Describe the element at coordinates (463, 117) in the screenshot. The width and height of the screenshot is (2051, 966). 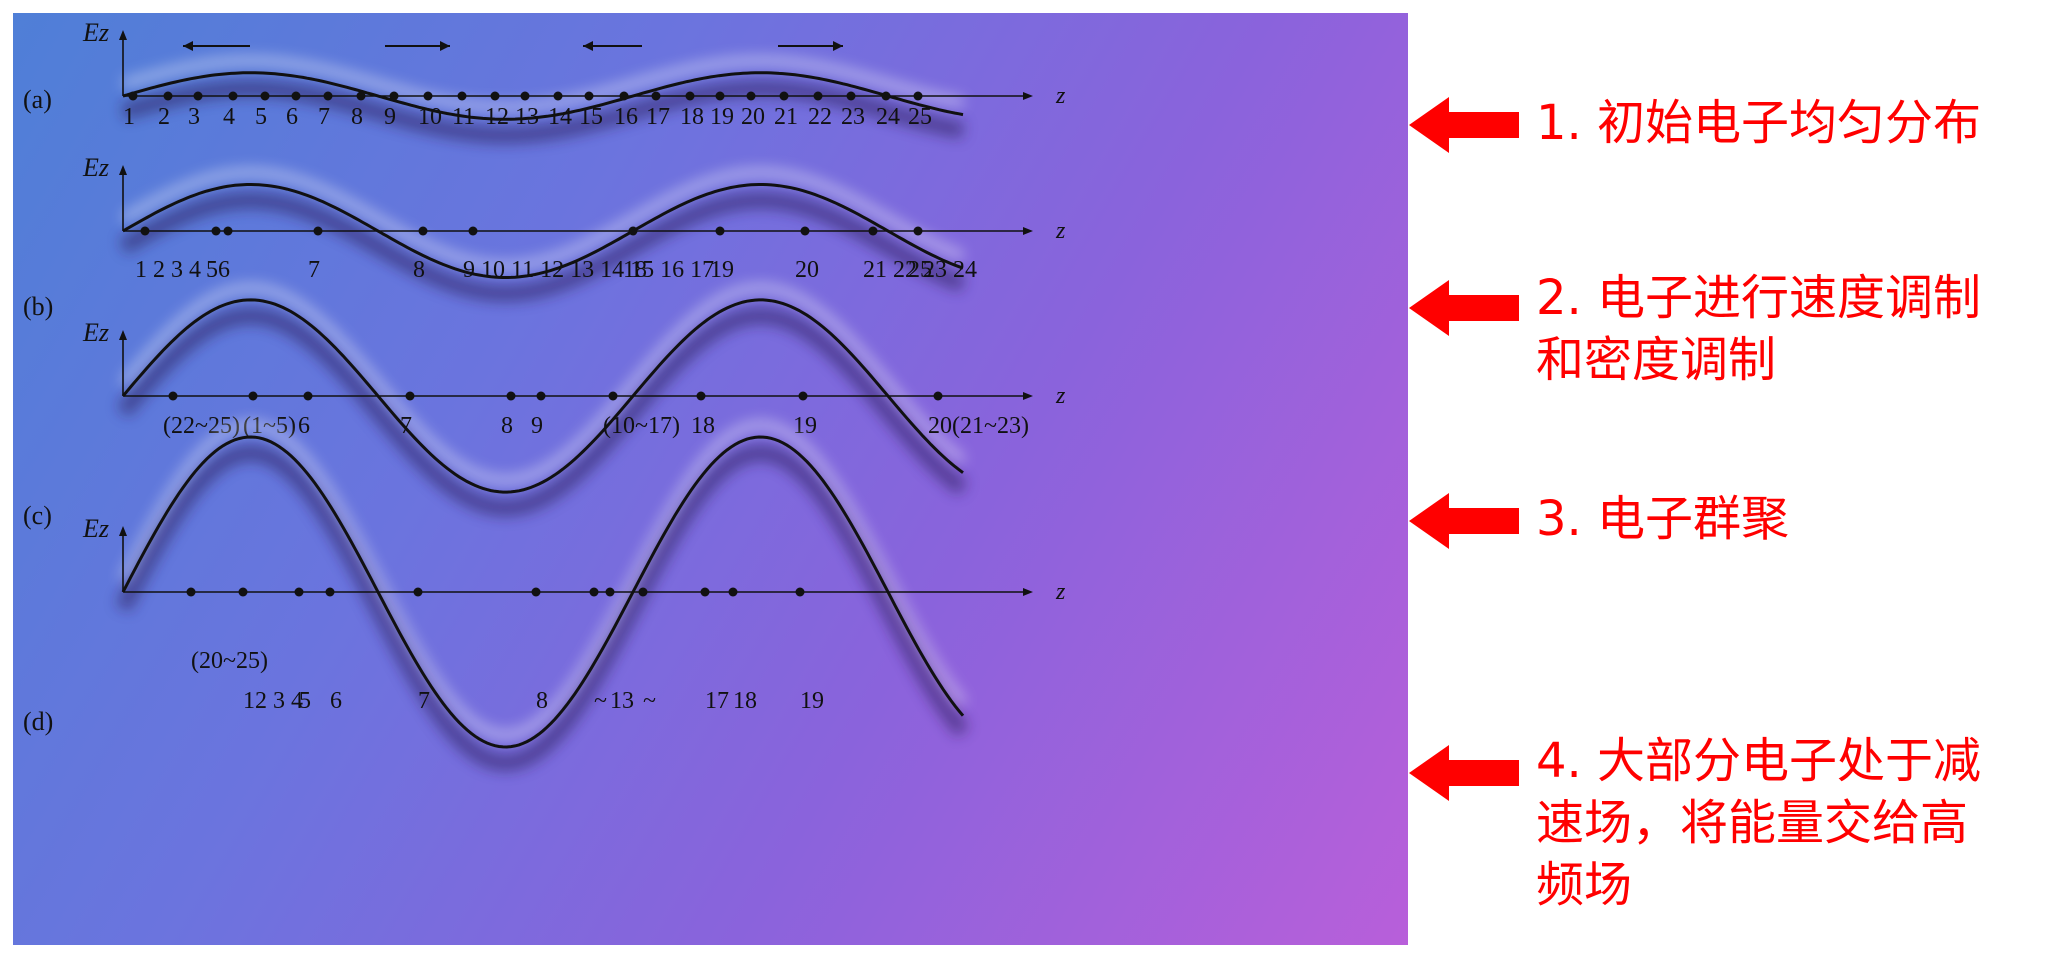
I see `electron-label: 11` at that location.